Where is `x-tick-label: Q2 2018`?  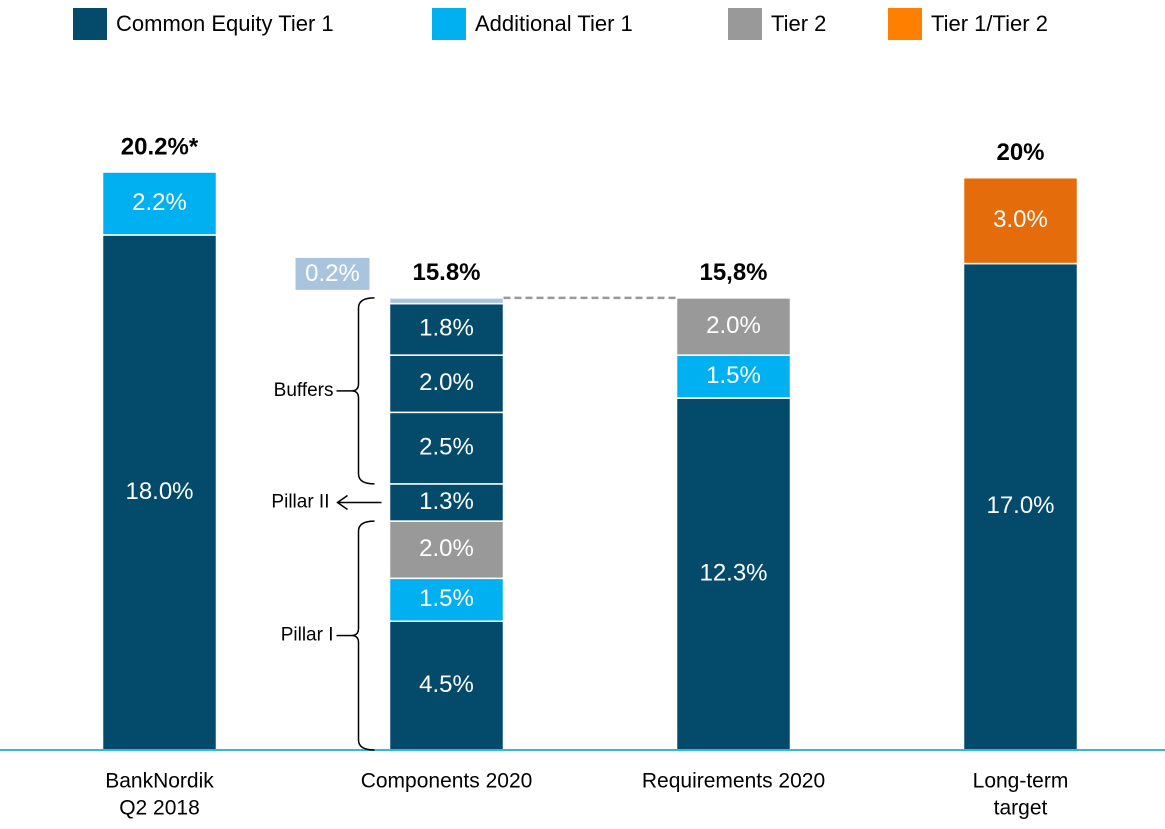 x-tick-label: Q2 2018 is located at coordinates (159, 808).